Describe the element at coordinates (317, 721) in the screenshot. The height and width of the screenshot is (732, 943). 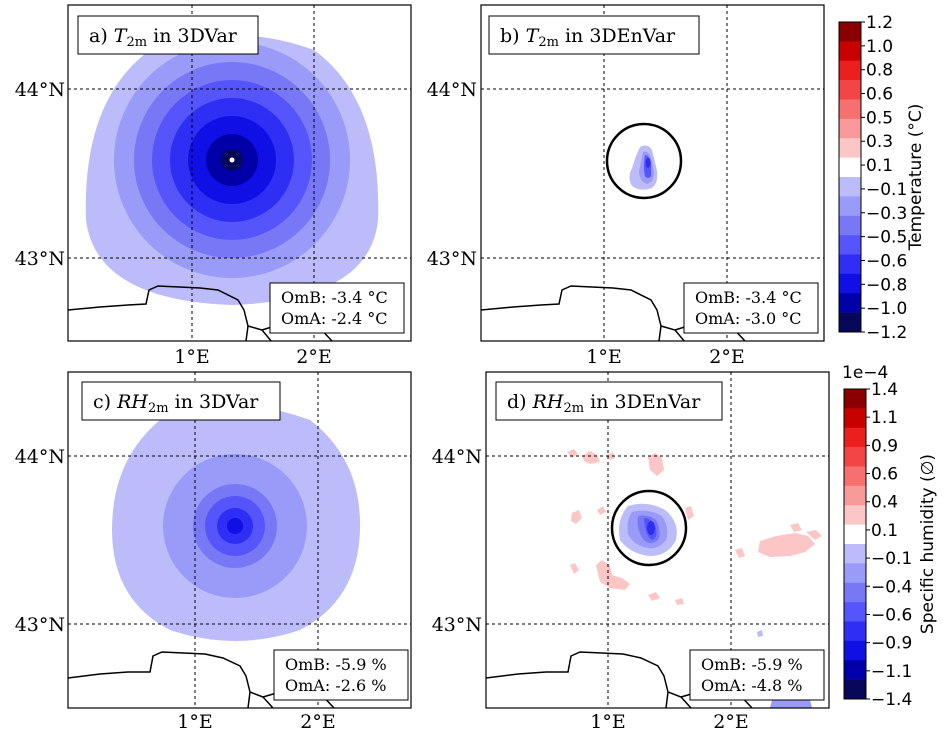
I see `panel-c-xtick-2e: 2°E` at that location.